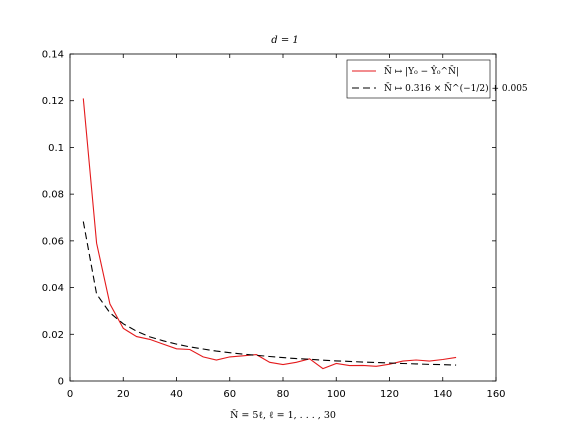 This screenshot has height=436, width=572. Describe the element at coordinates (53, 55) in the screenshot. I see `y-tick-label: 0.14` at that location.